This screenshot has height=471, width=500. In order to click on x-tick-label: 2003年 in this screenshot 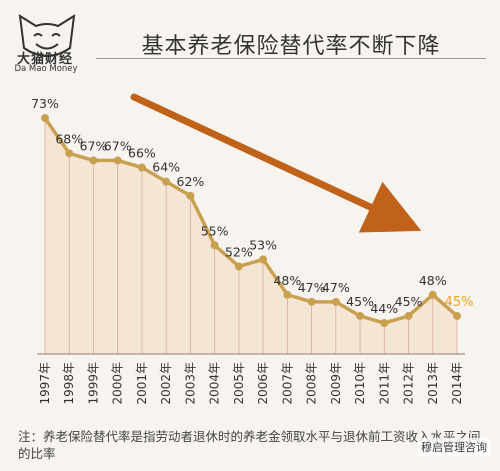, I will do `click(190, 383)`.